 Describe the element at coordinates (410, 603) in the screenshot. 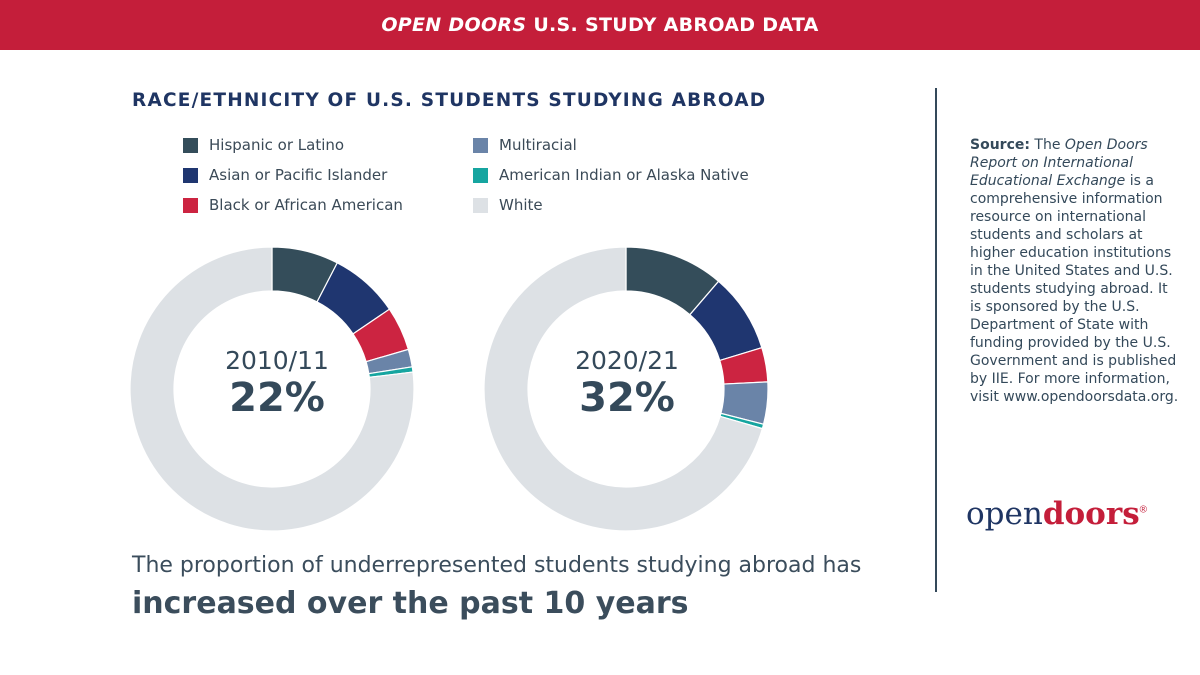

I see `footnote-line-2: increased over the past 10 years` at that location.